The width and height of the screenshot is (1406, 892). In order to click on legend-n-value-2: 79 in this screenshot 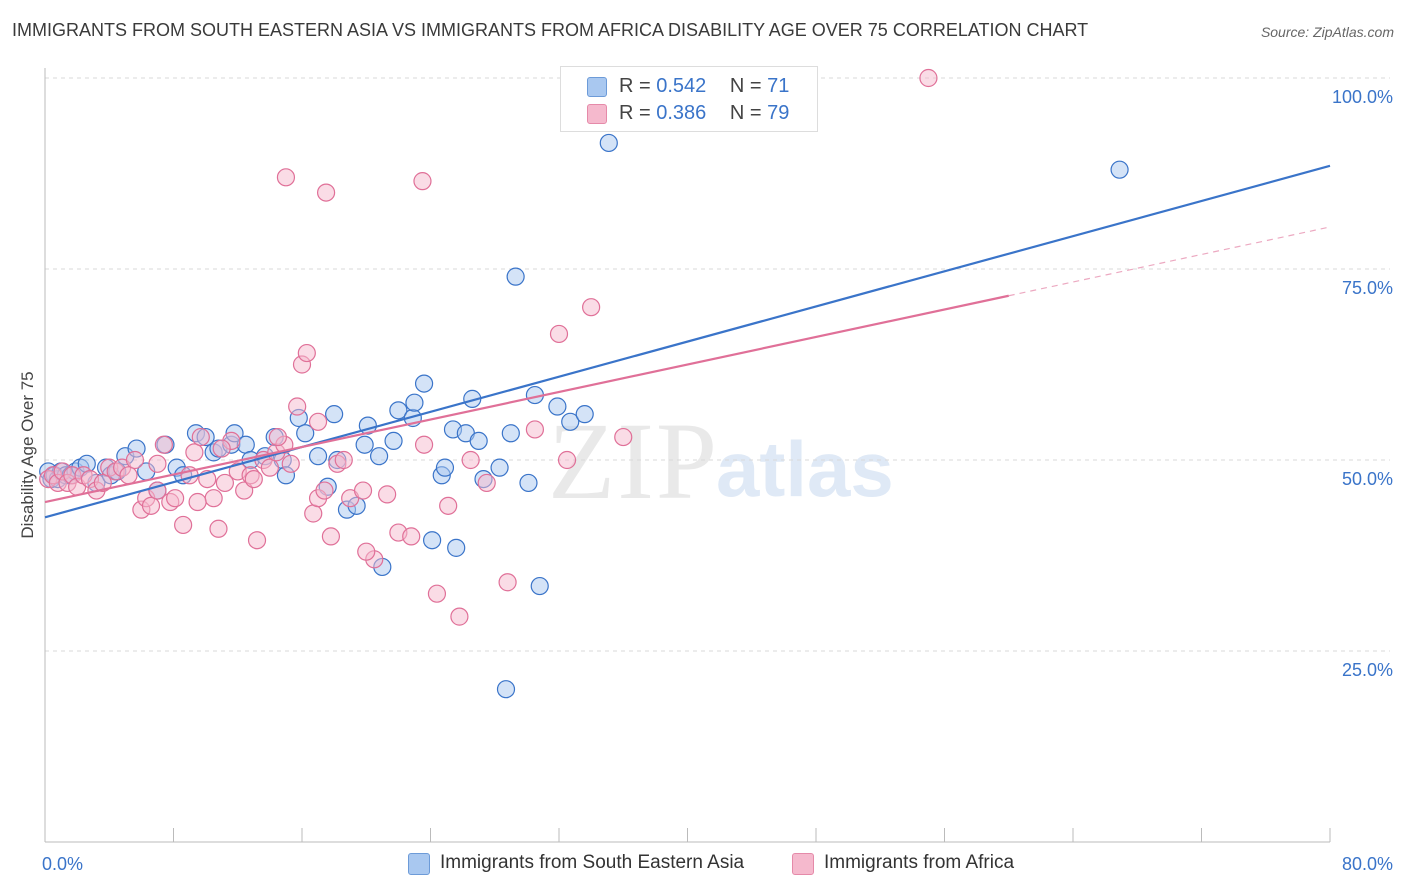, I will do `click(778, 113)`.